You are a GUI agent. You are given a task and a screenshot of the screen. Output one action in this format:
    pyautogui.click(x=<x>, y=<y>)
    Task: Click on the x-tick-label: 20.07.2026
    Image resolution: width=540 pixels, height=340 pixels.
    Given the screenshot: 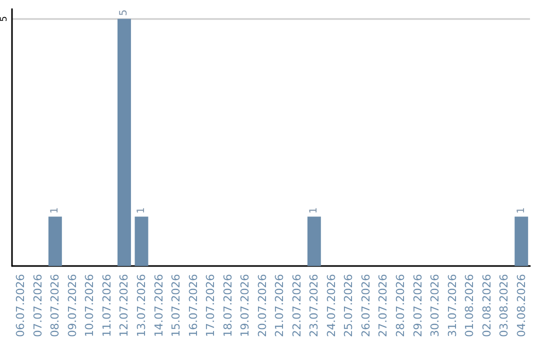 What is the action you would take?
    pyautogui.click(x=262, y=306)
    